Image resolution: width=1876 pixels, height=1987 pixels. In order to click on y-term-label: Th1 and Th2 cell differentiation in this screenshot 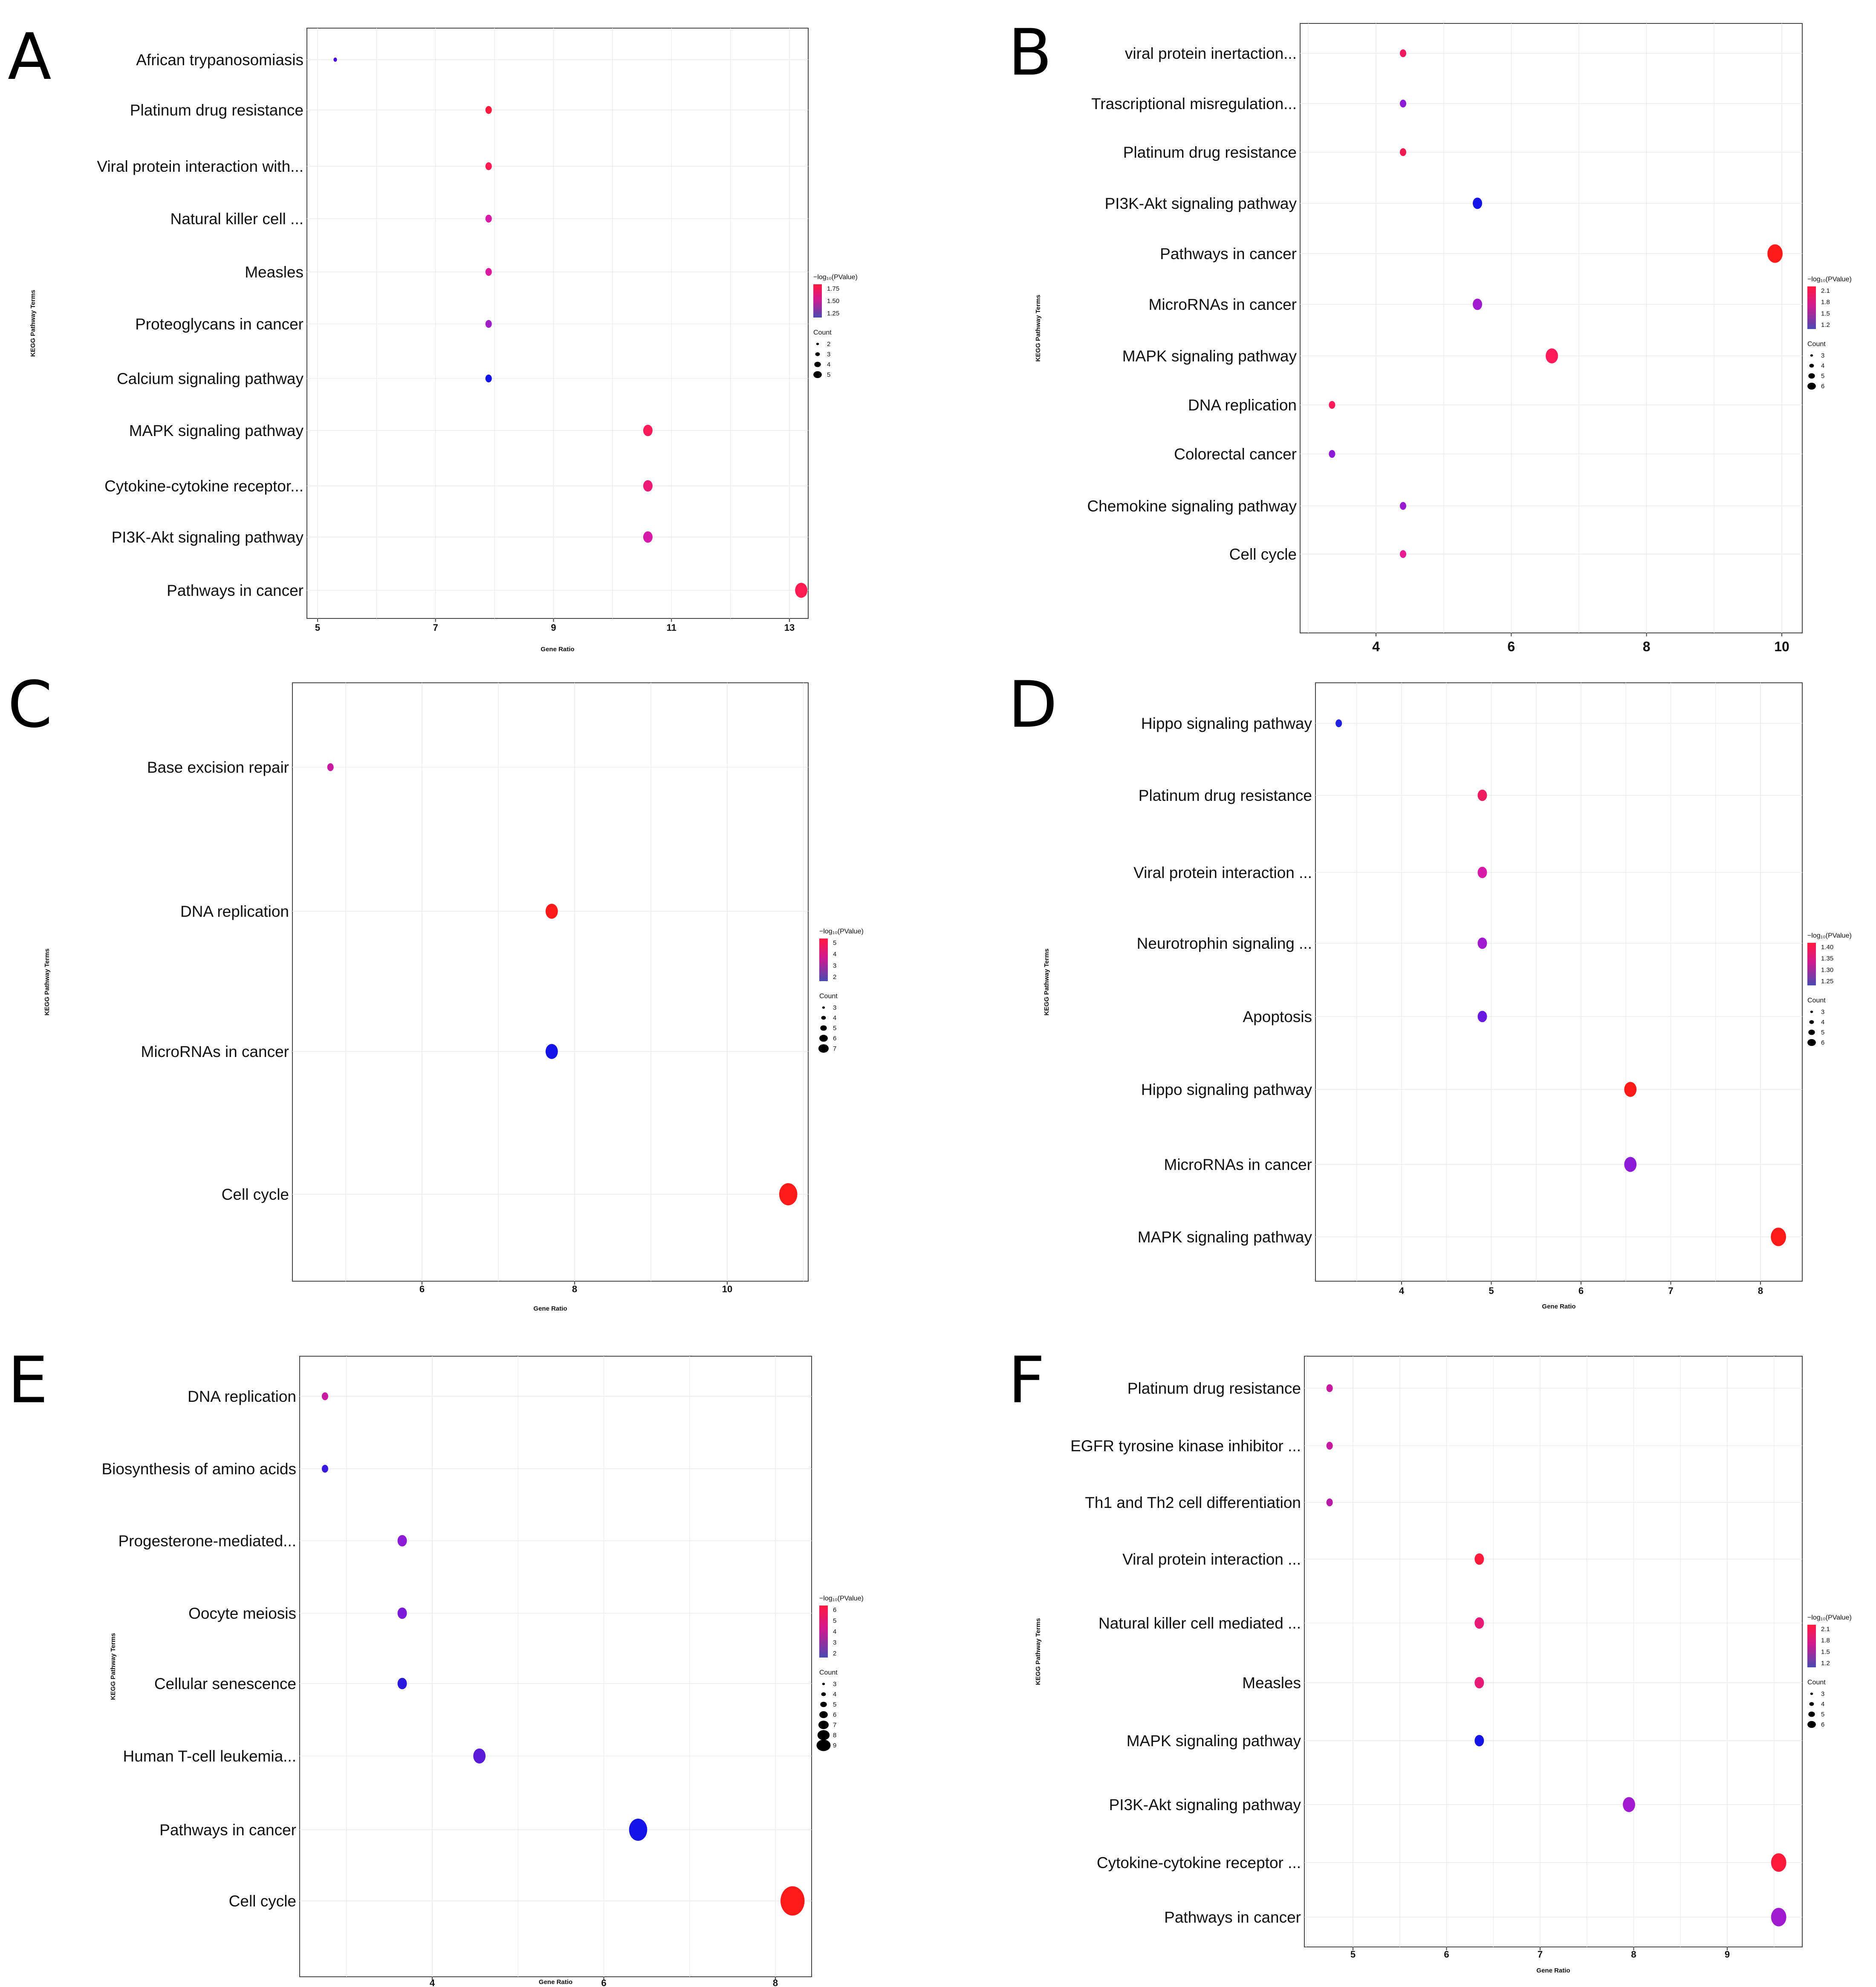, I will do `click(1193, 1502)`.